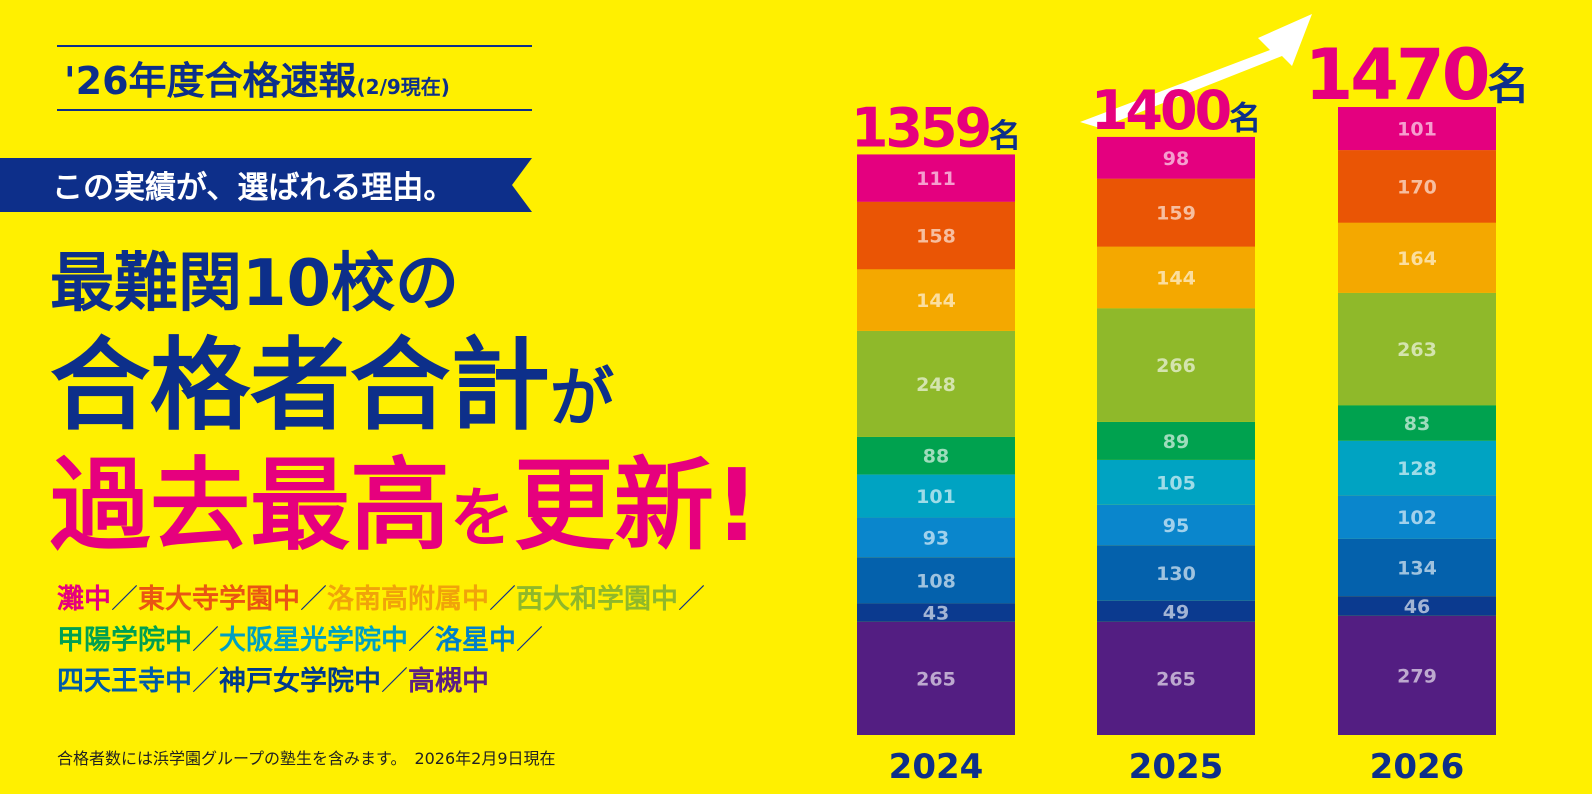  I want to click on total-label: 1400名, so click(1176, 110).